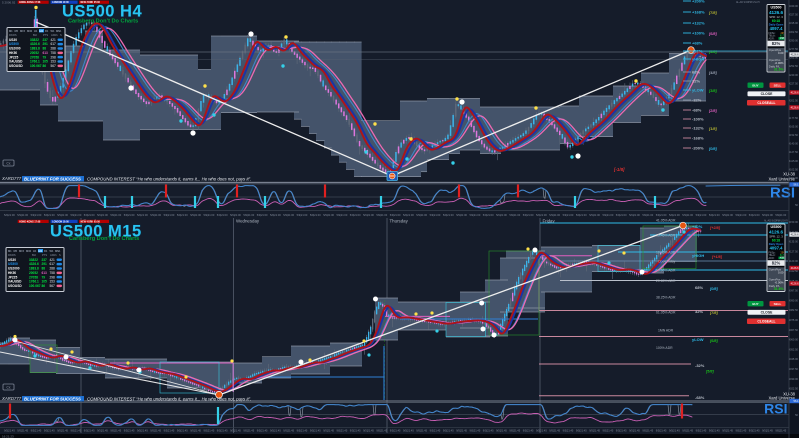 Image resolution: width=799 pixels, height=438 pixels. Describe the element at coordinates (714, 341) in the screenshot. I see `svg-text: [6/8]` at that location.